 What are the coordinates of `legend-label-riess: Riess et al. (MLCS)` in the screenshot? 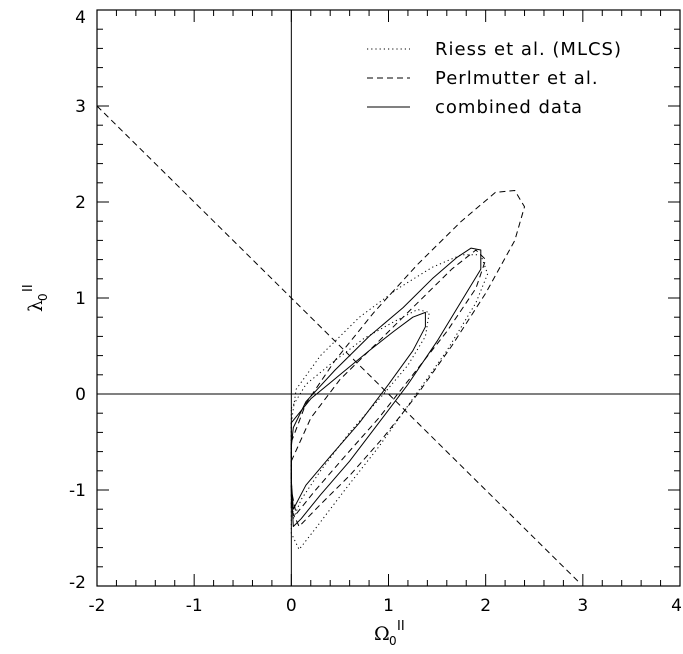 It's located at (528, 49).